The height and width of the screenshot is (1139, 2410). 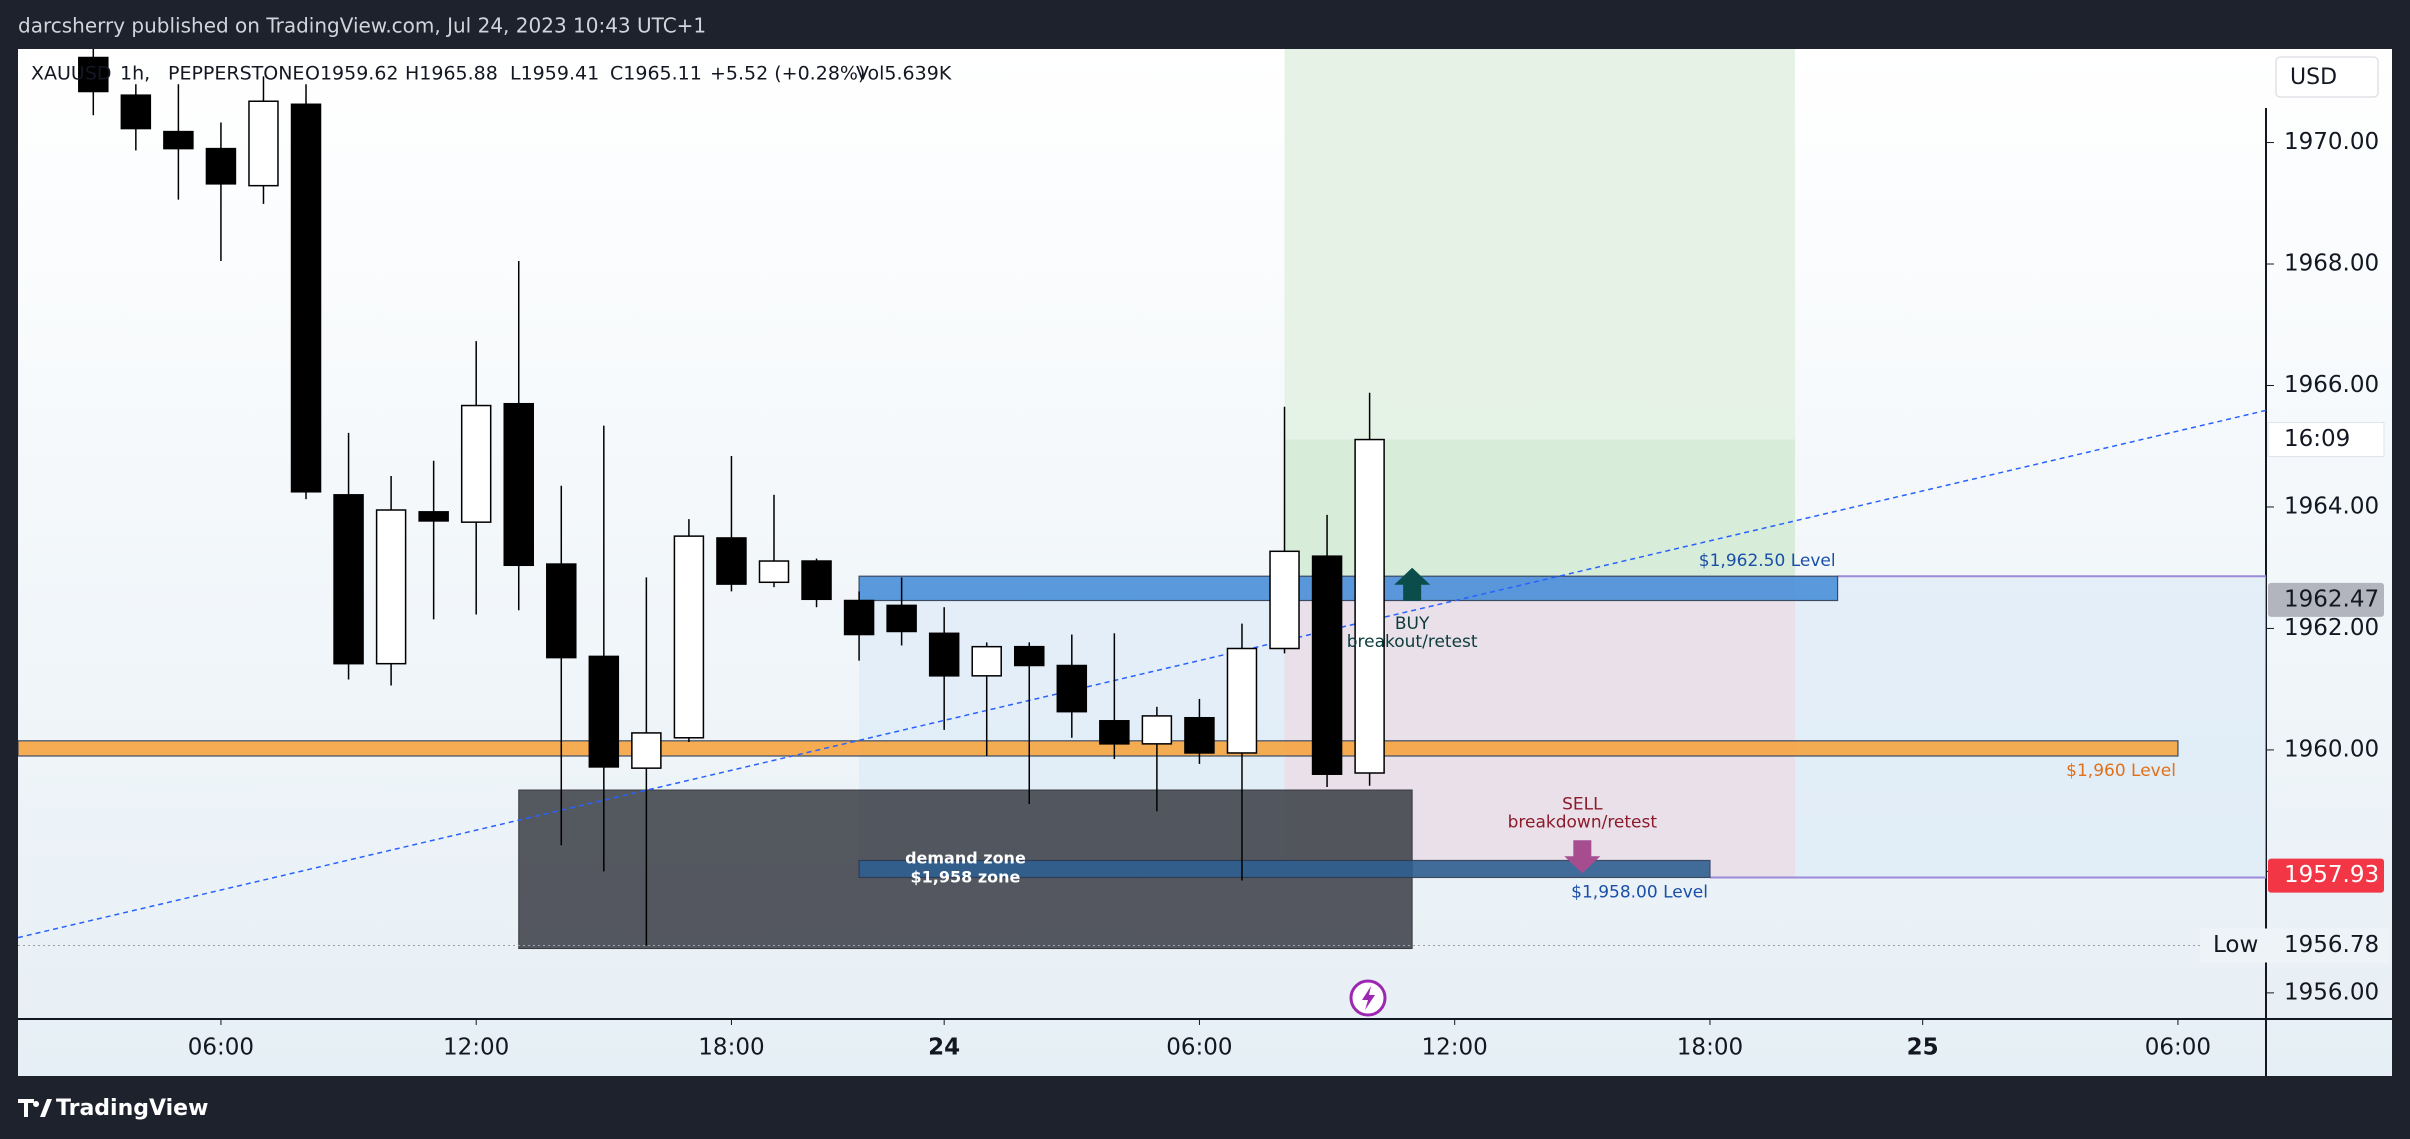 I want to click on low-label: 1956.78, so click(x=2331, y=945).